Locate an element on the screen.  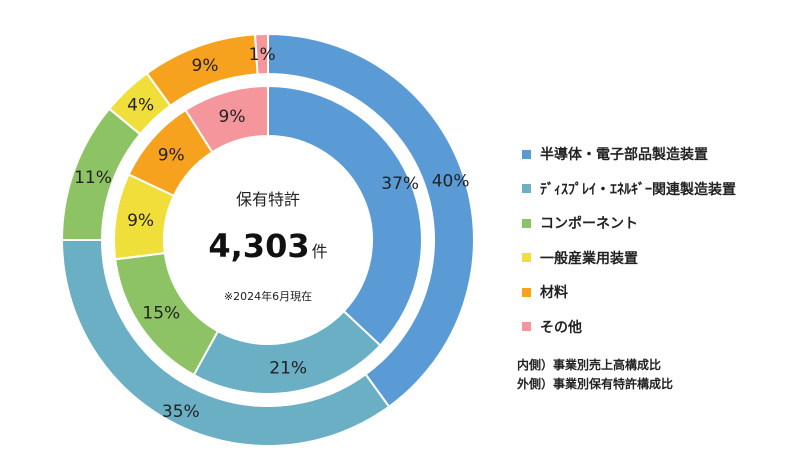
inner-percent-label: 21% is located at coordinates (288, 368).